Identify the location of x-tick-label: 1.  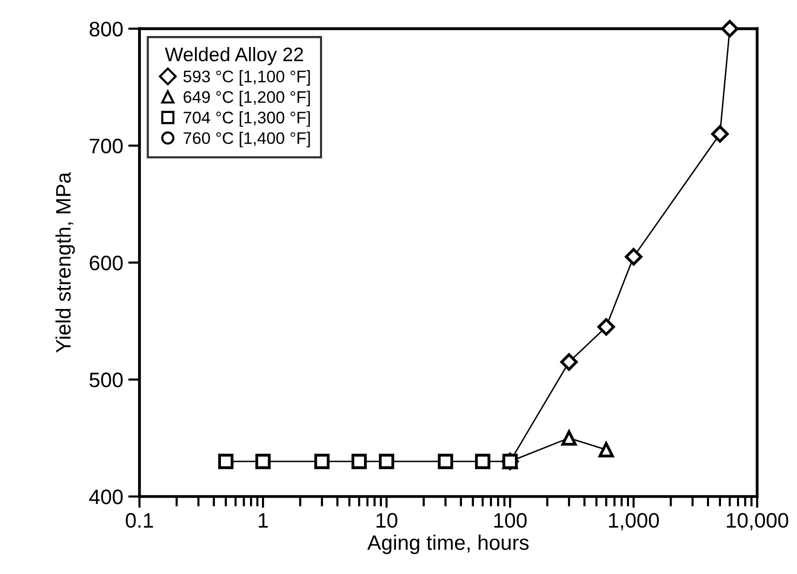
(263, 520).